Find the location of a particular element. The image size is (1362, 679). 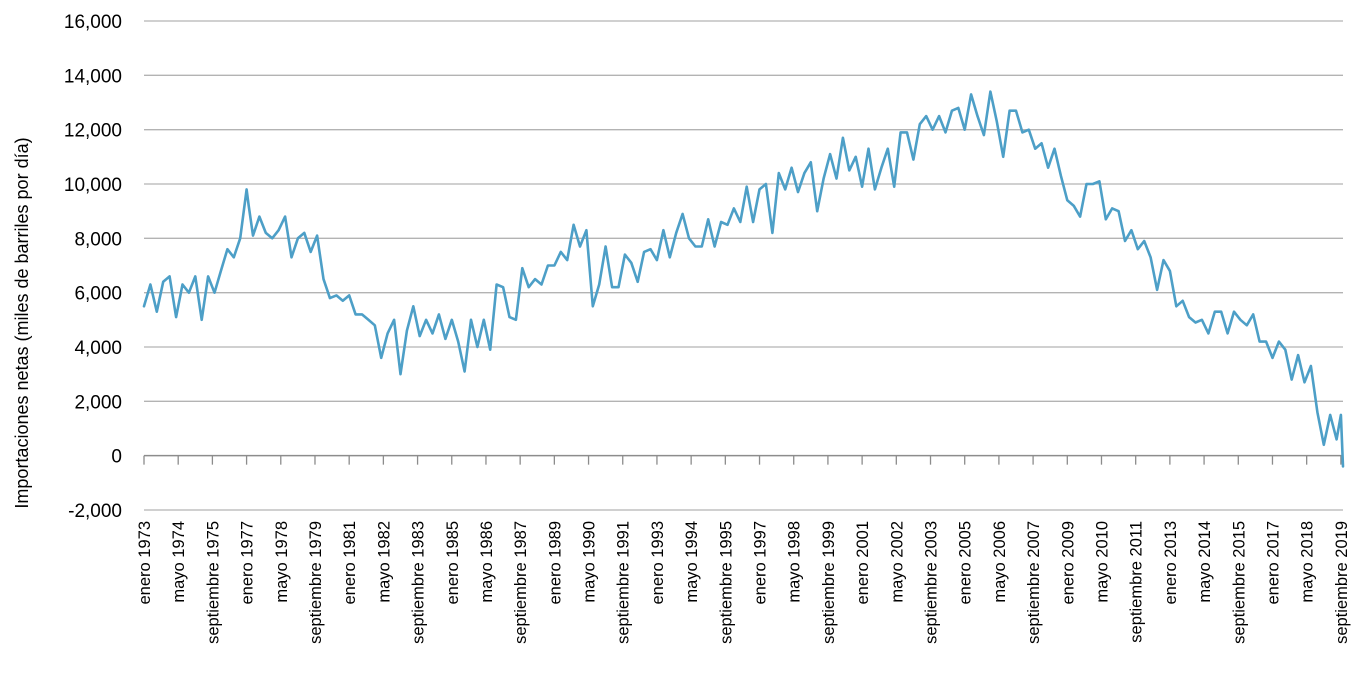

x-tick-label: septiembre 1983 is located at coordinates (419, 582).